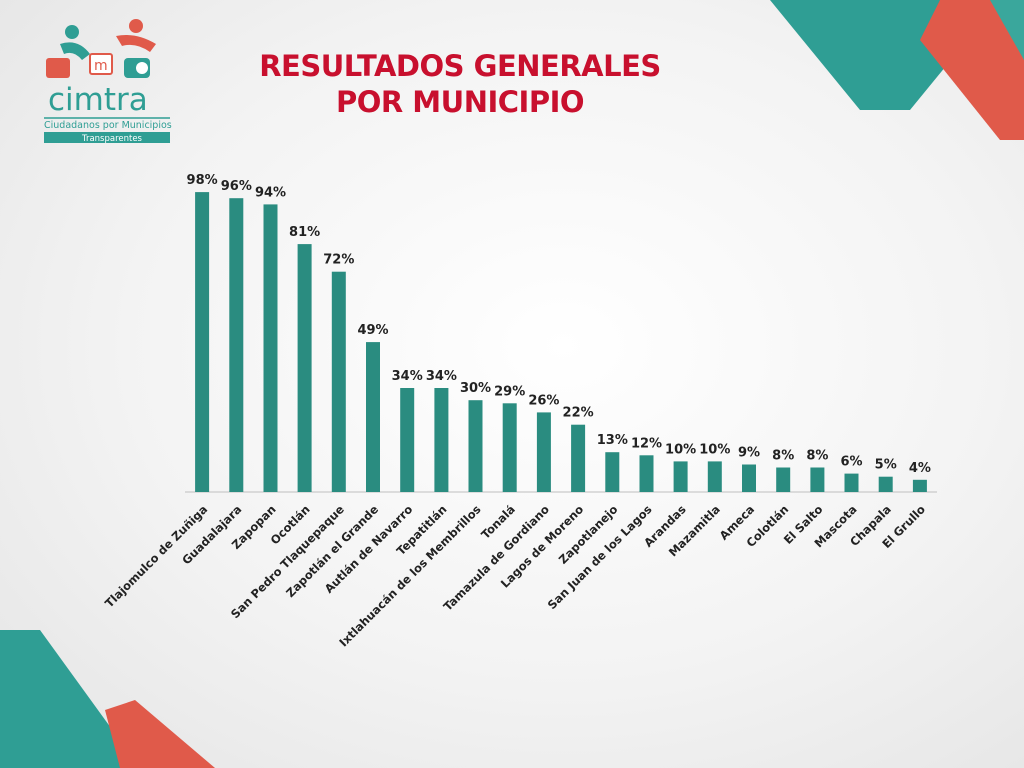  Describe the element at coordinates (338, 260) in the screenshot. I see `data-label: 72%` at that location.